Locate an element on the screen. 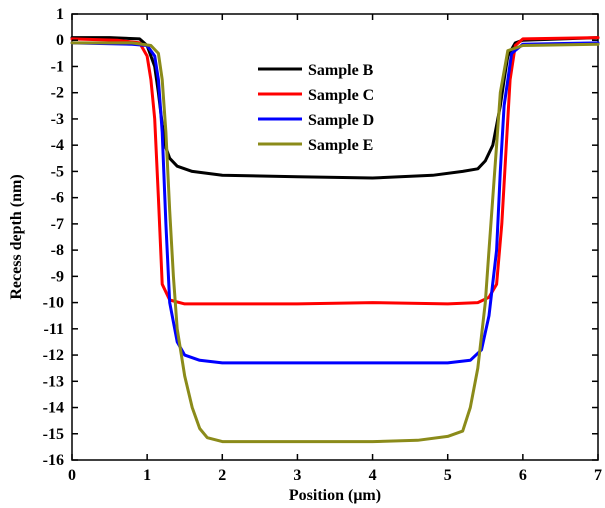  y-tick-label: -2 is located at coordinates (57, 93).